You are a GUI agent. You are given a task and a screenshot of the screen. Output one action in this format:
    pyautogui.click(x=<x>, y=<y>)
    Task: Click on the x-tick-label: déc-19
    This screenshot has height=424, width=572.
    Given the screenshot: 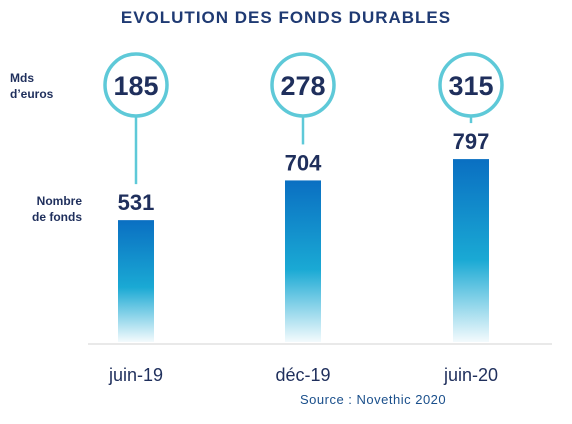 What is the action you would take?
    pyautogui.click(x=302, y=375)
    